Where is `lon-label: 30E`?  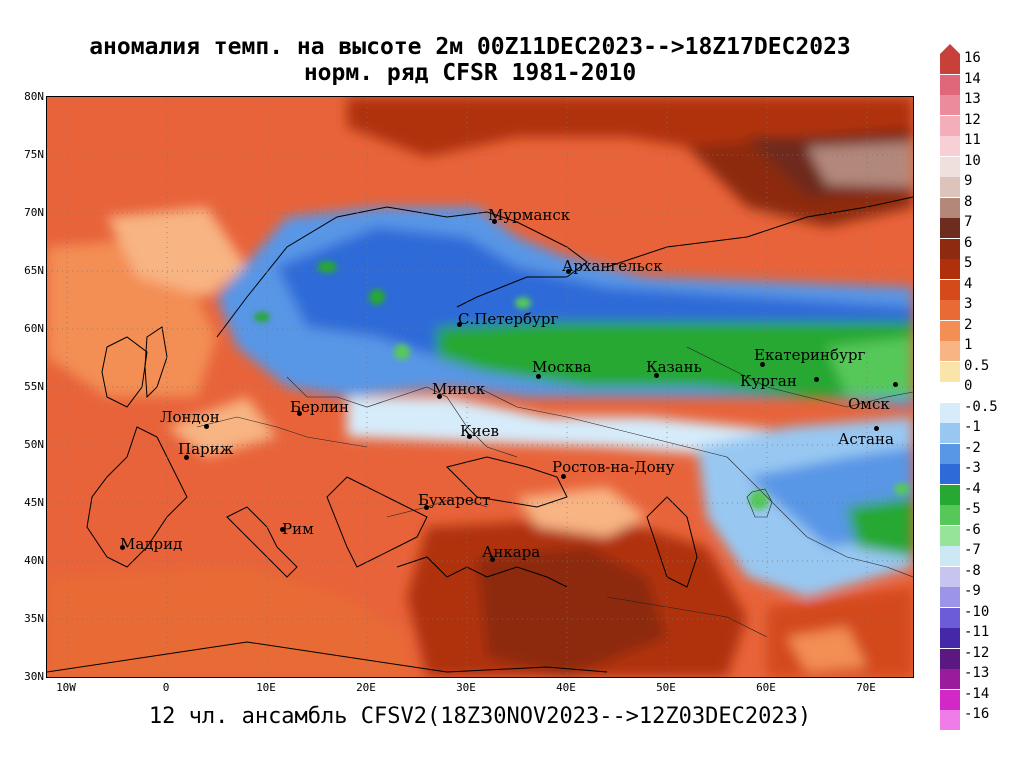
lon-label: 30E is located at coordinates (466, 687).